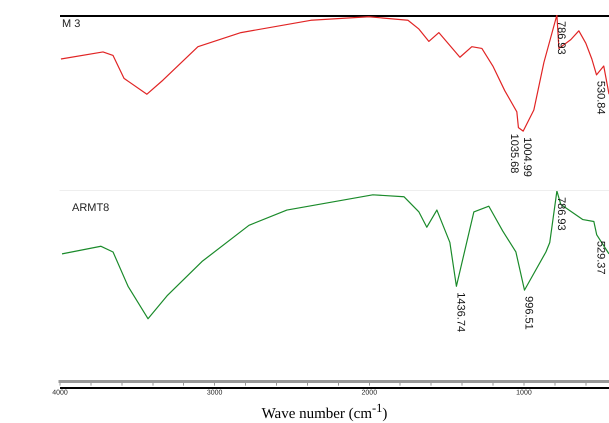 This screenshot has width=609, height=423. I want to click on x-axis-title: Wave number (cm$^{-1}$), so click(324, 412).